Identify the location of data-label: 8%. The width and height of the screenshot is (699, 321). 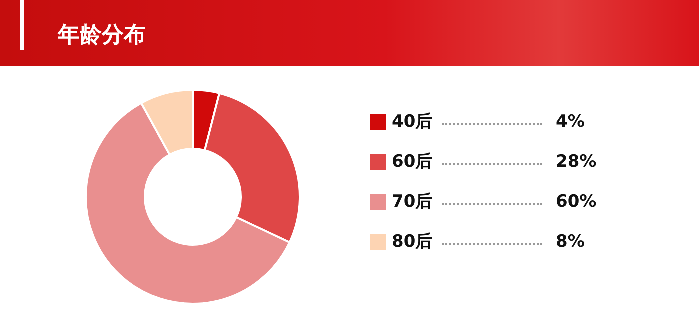
(570, 242).